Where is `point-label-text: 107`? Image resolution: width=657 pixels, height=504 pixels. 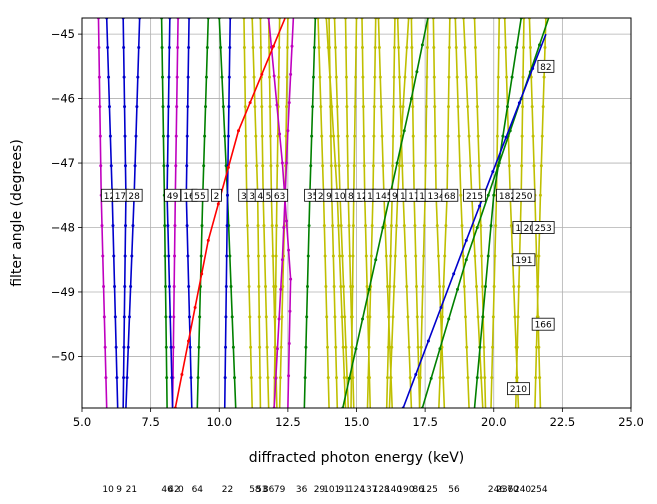 point-label-text: 107 is located at coordinates (342, 197).